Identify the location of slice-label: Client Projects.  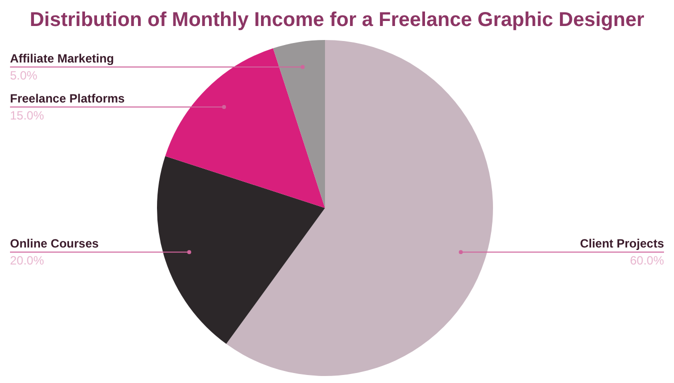
(622, 243).